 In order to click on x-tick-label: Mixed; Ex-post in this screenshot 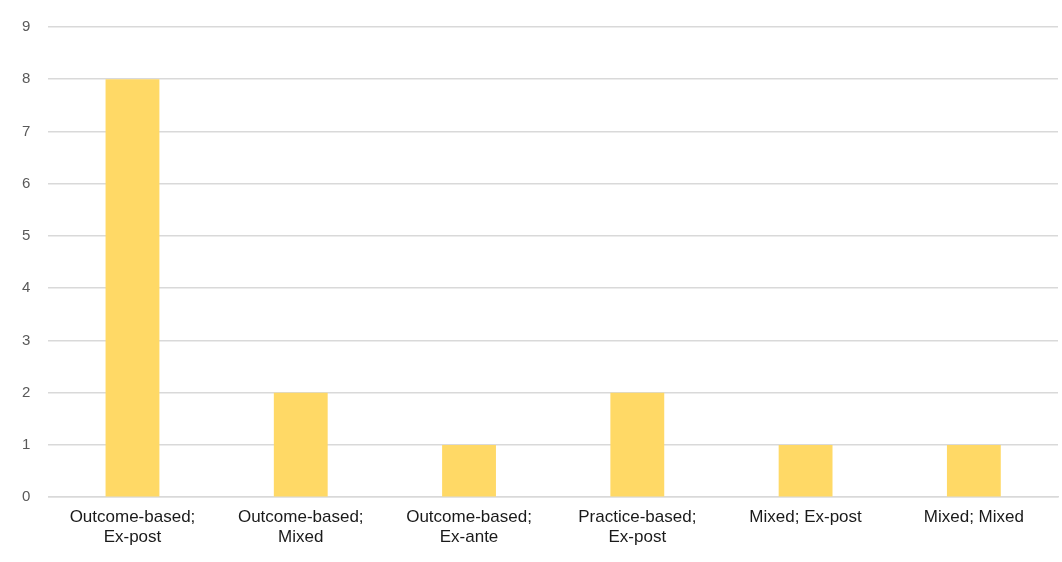, I will do `click(806, 517)`.